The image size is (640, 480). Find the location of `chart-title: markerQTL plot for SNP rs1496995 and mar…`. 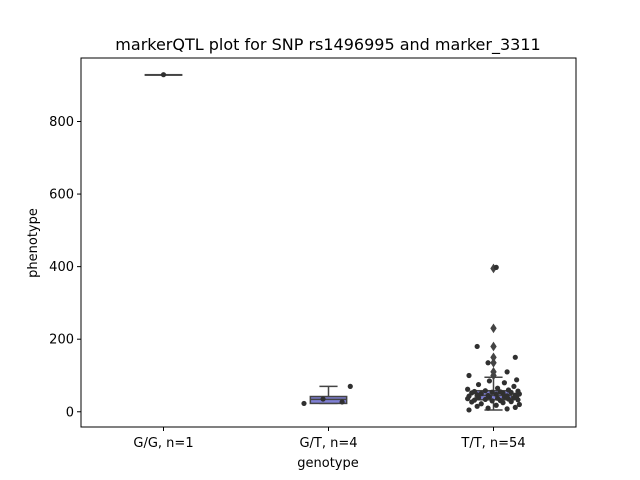

chart-title: markerQTL plot for SNP rs1496995 and mar… is located at coordinates (327, 45).